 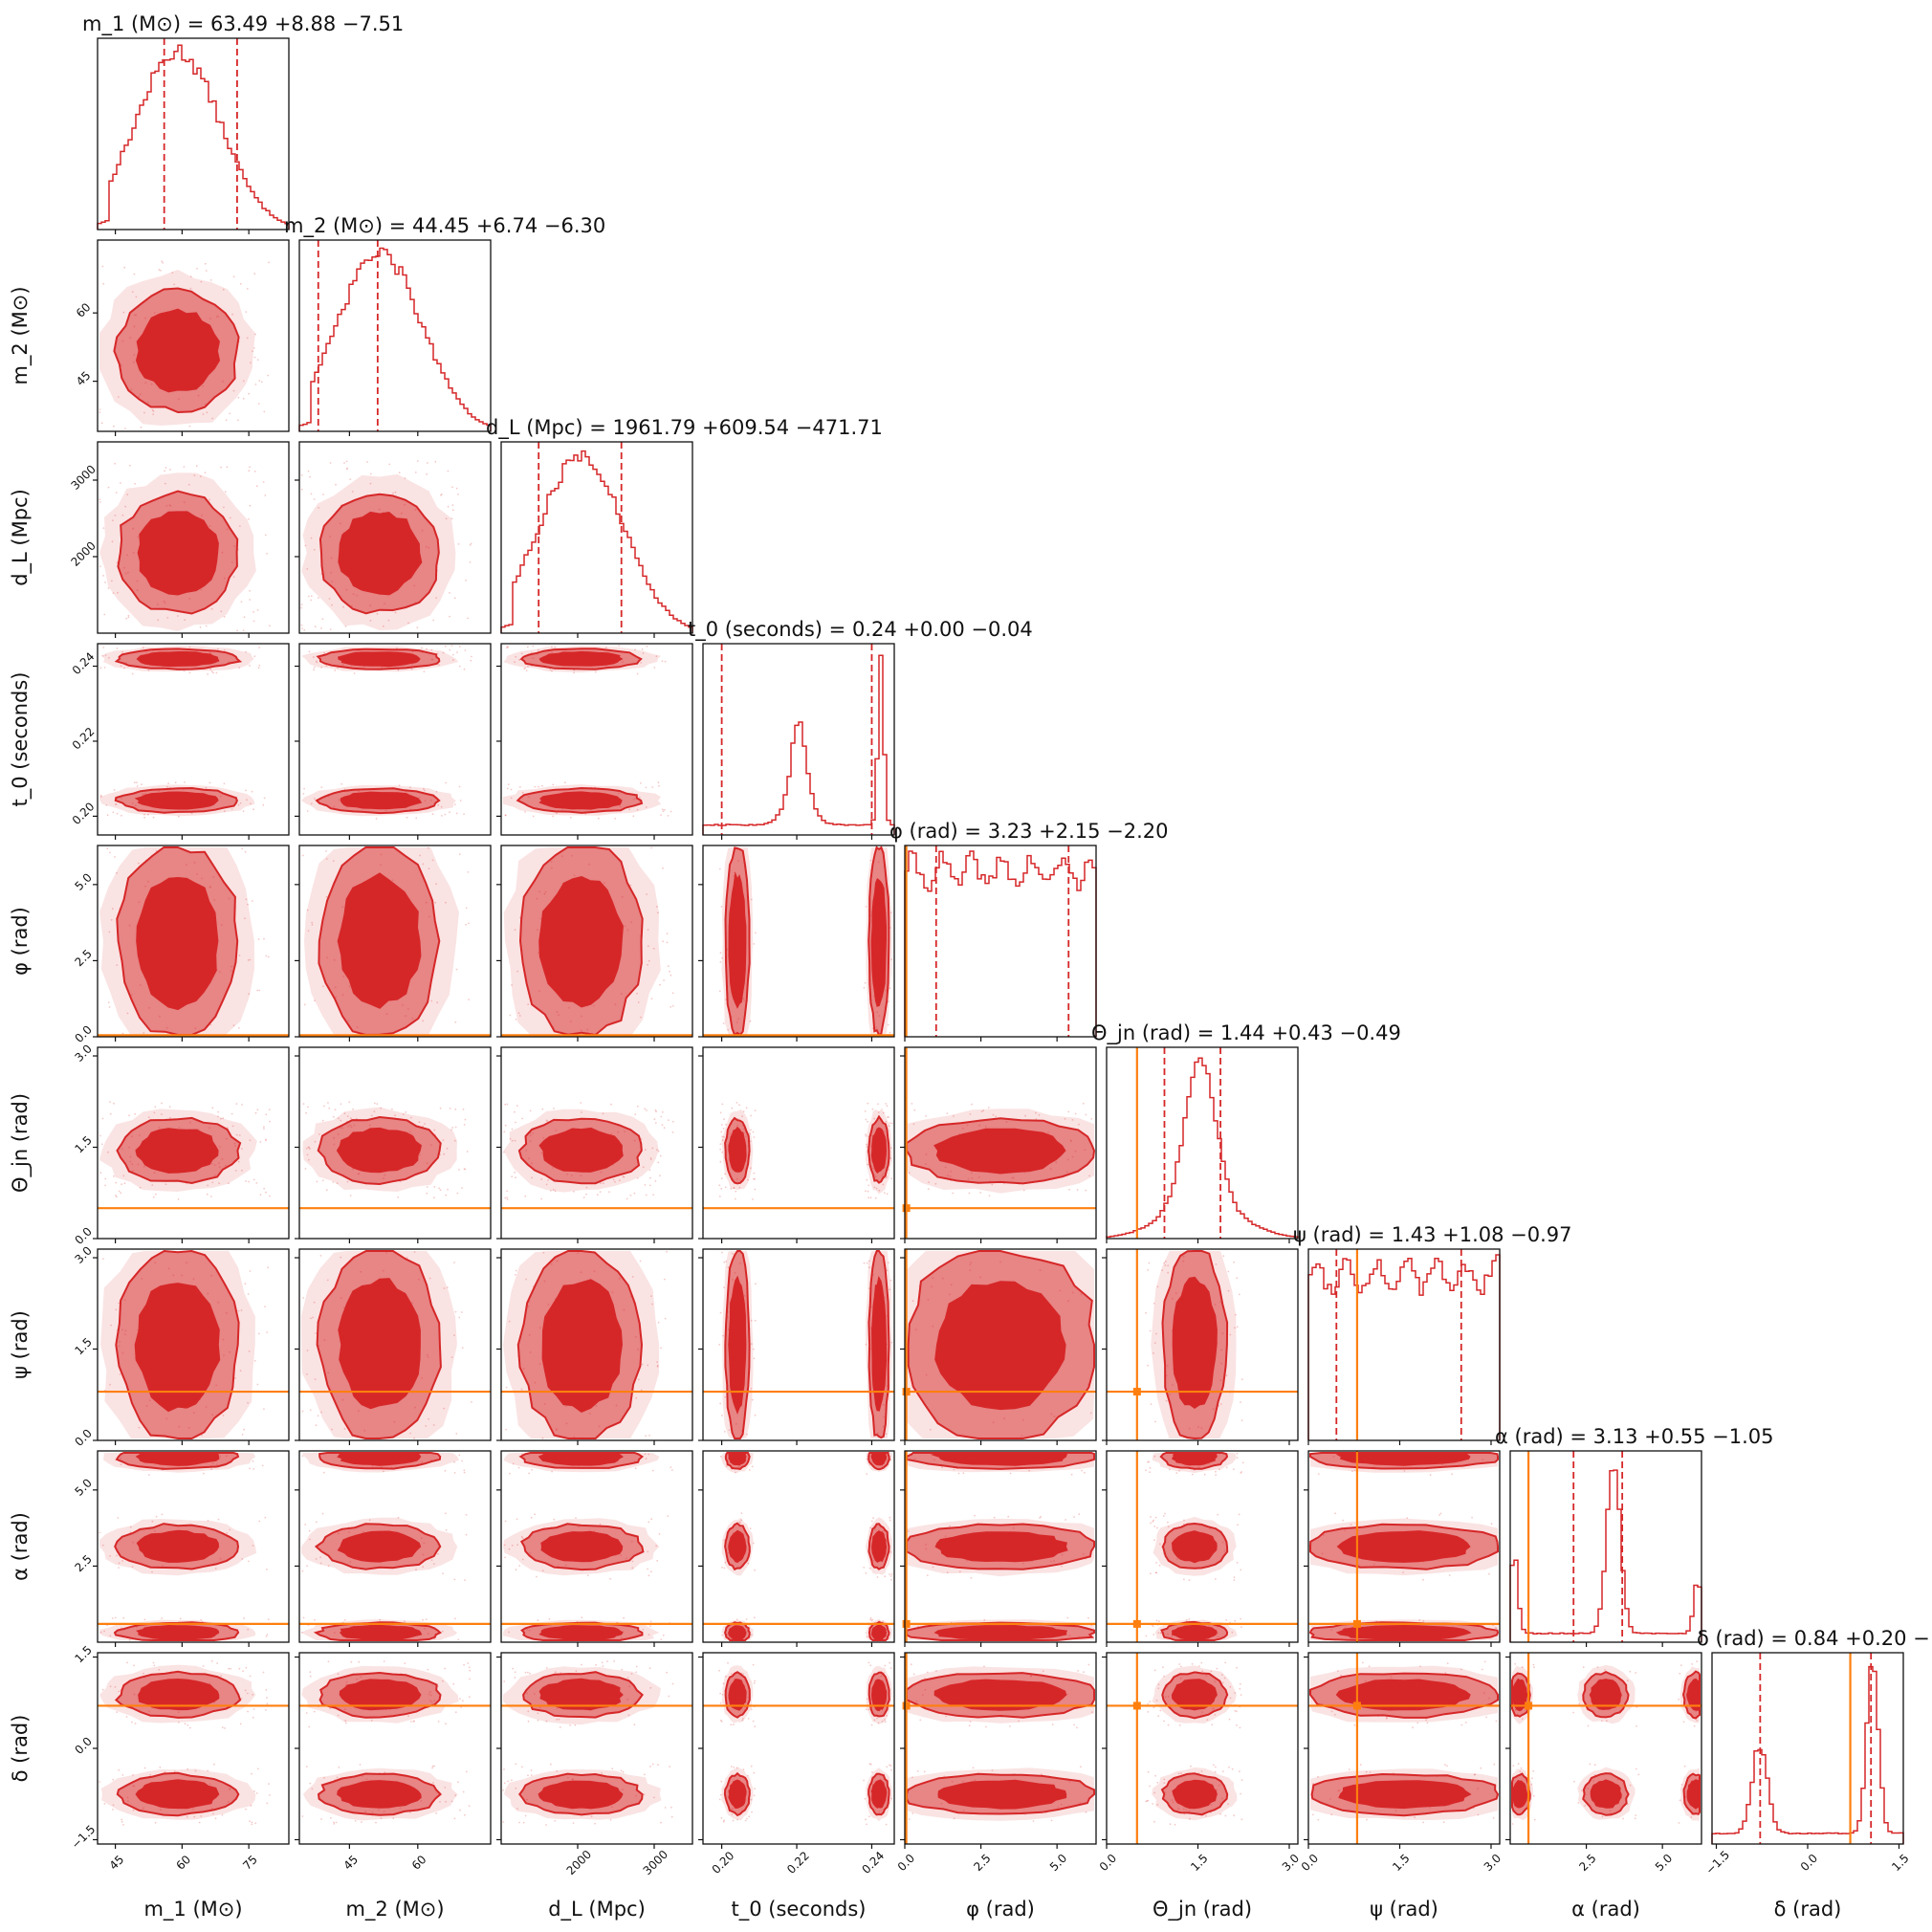 I want to click on panel-frame, so click(x=193, y=134).